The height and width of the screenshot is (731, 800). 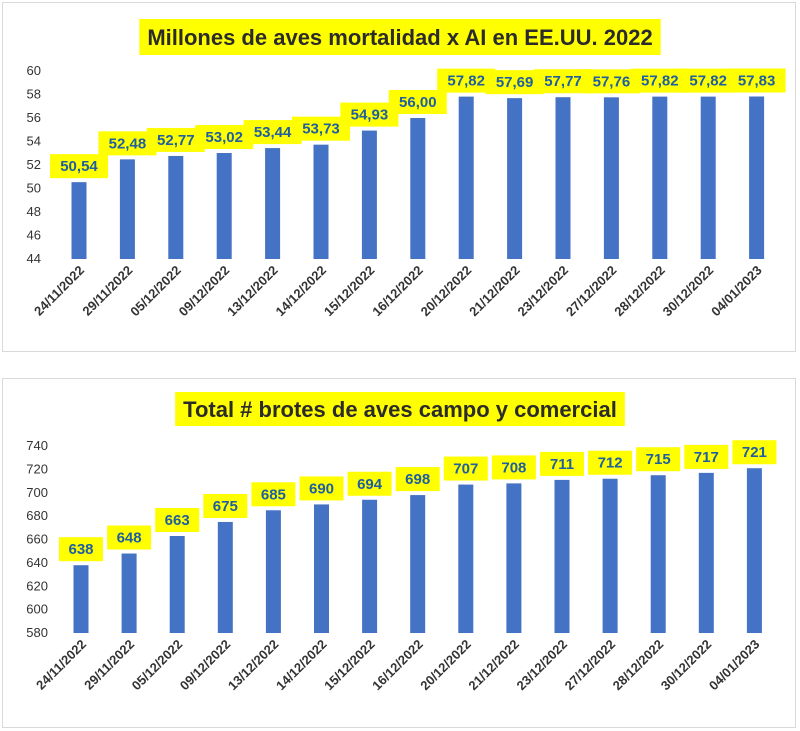 I want to click on data-label-text: 53,02, so click(x=224, y=137).